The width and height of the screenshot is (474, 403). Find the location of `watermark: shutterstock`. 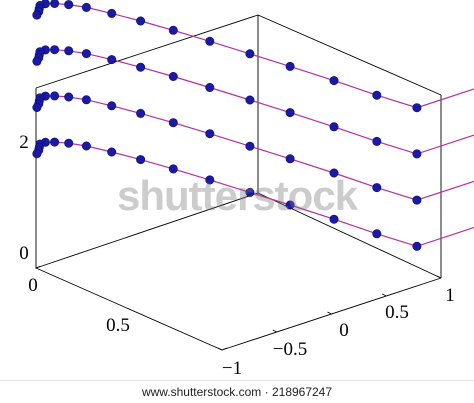

watermark: shutterstock is located at coordinates (237, 195).